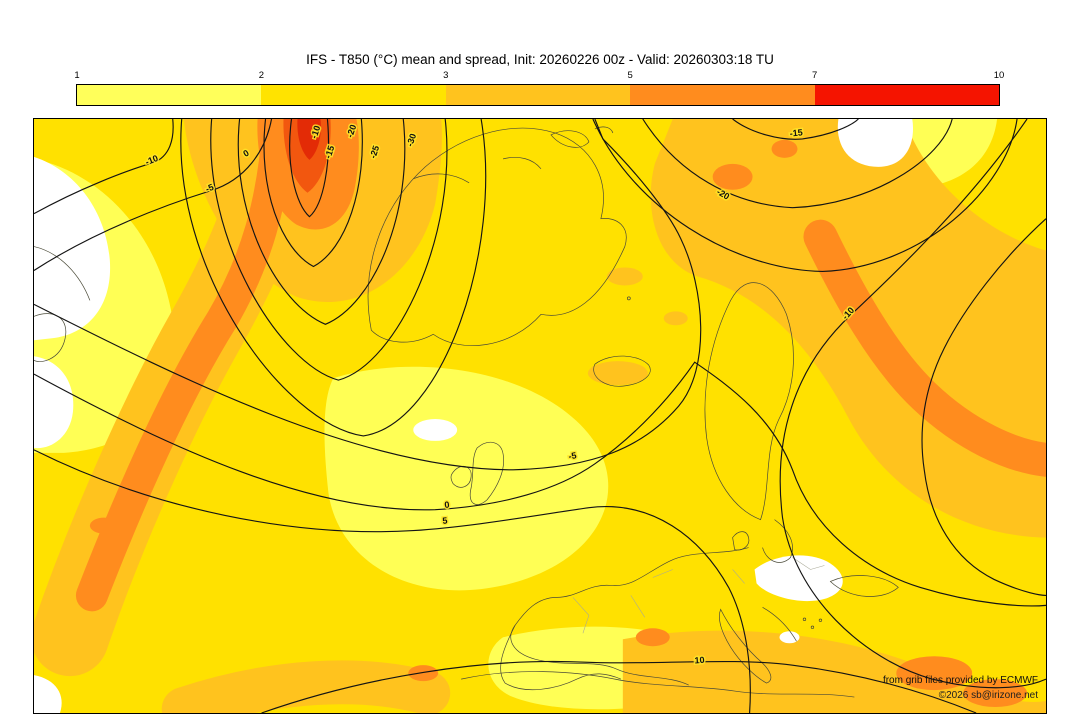 The image size is (1080, 718). I want to click on isotherm-minus10-west, so click(104, 167).